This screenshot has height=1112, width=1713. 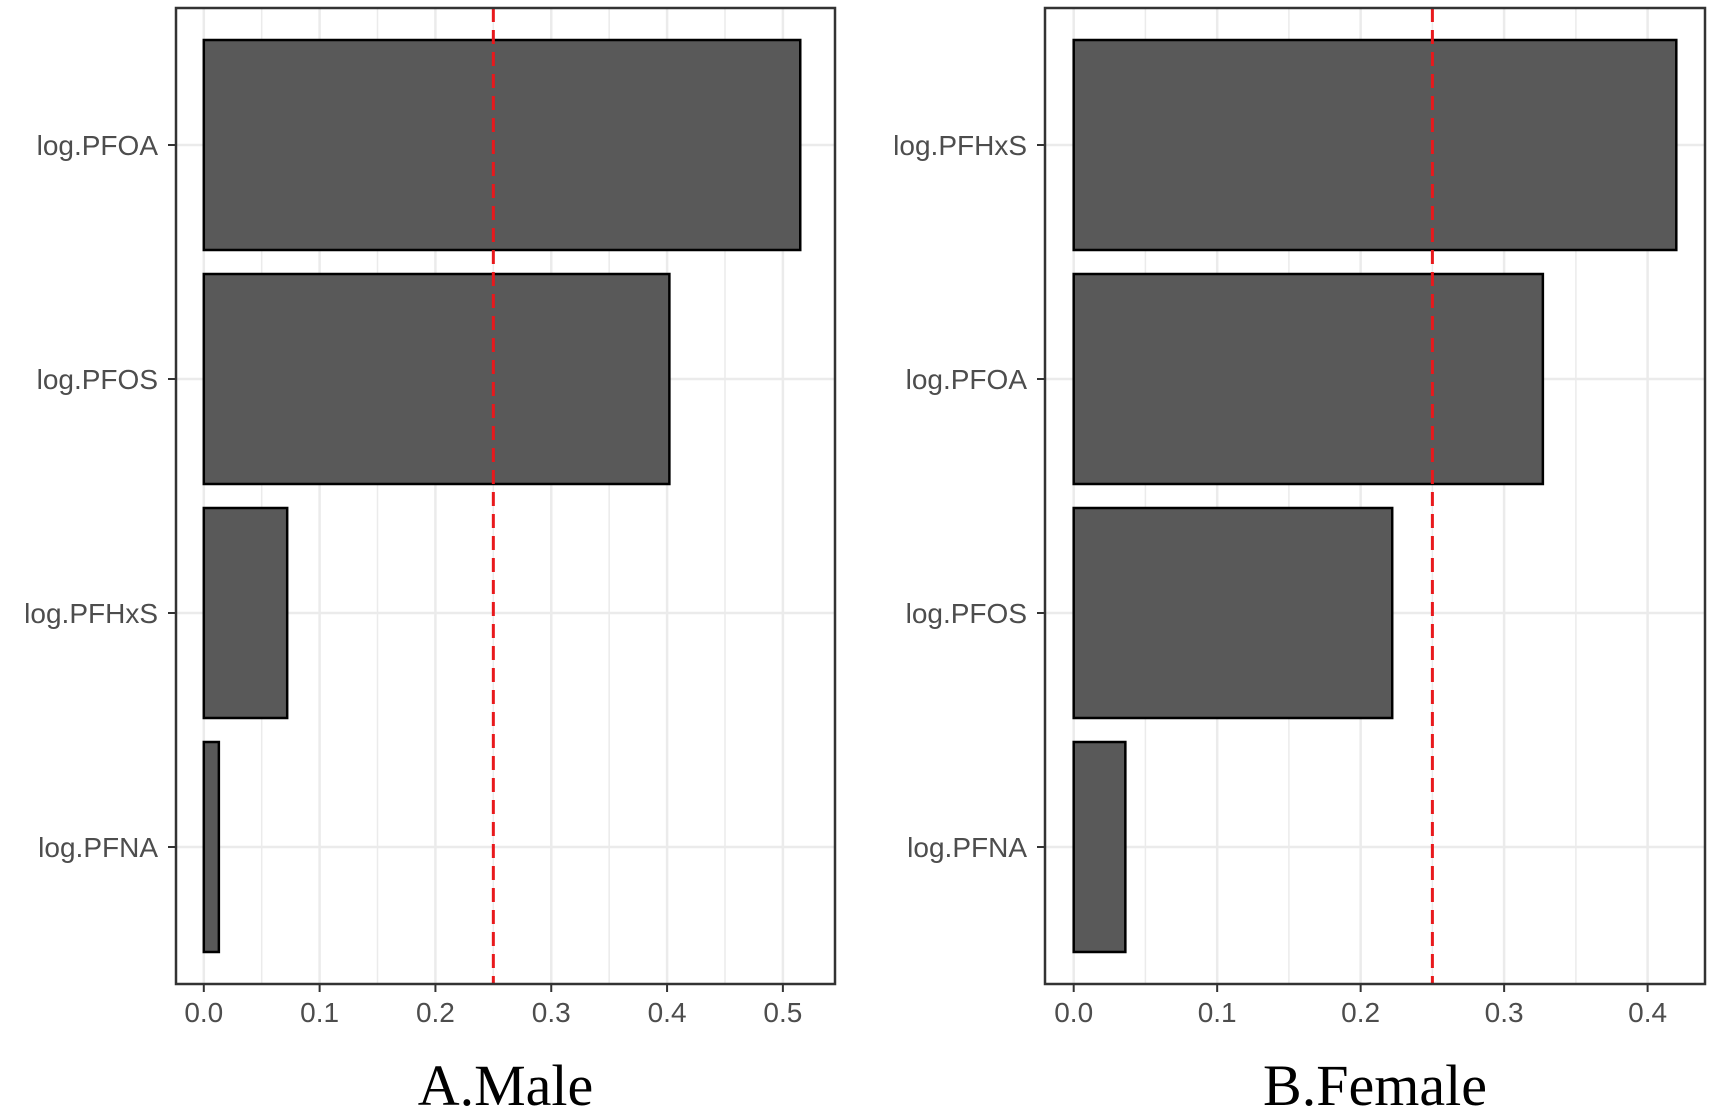 What do you see at coordinates (1375, 1082) in the screenshot?
I see `panel-title: B.Female` at bounding box center [1375, 1082].